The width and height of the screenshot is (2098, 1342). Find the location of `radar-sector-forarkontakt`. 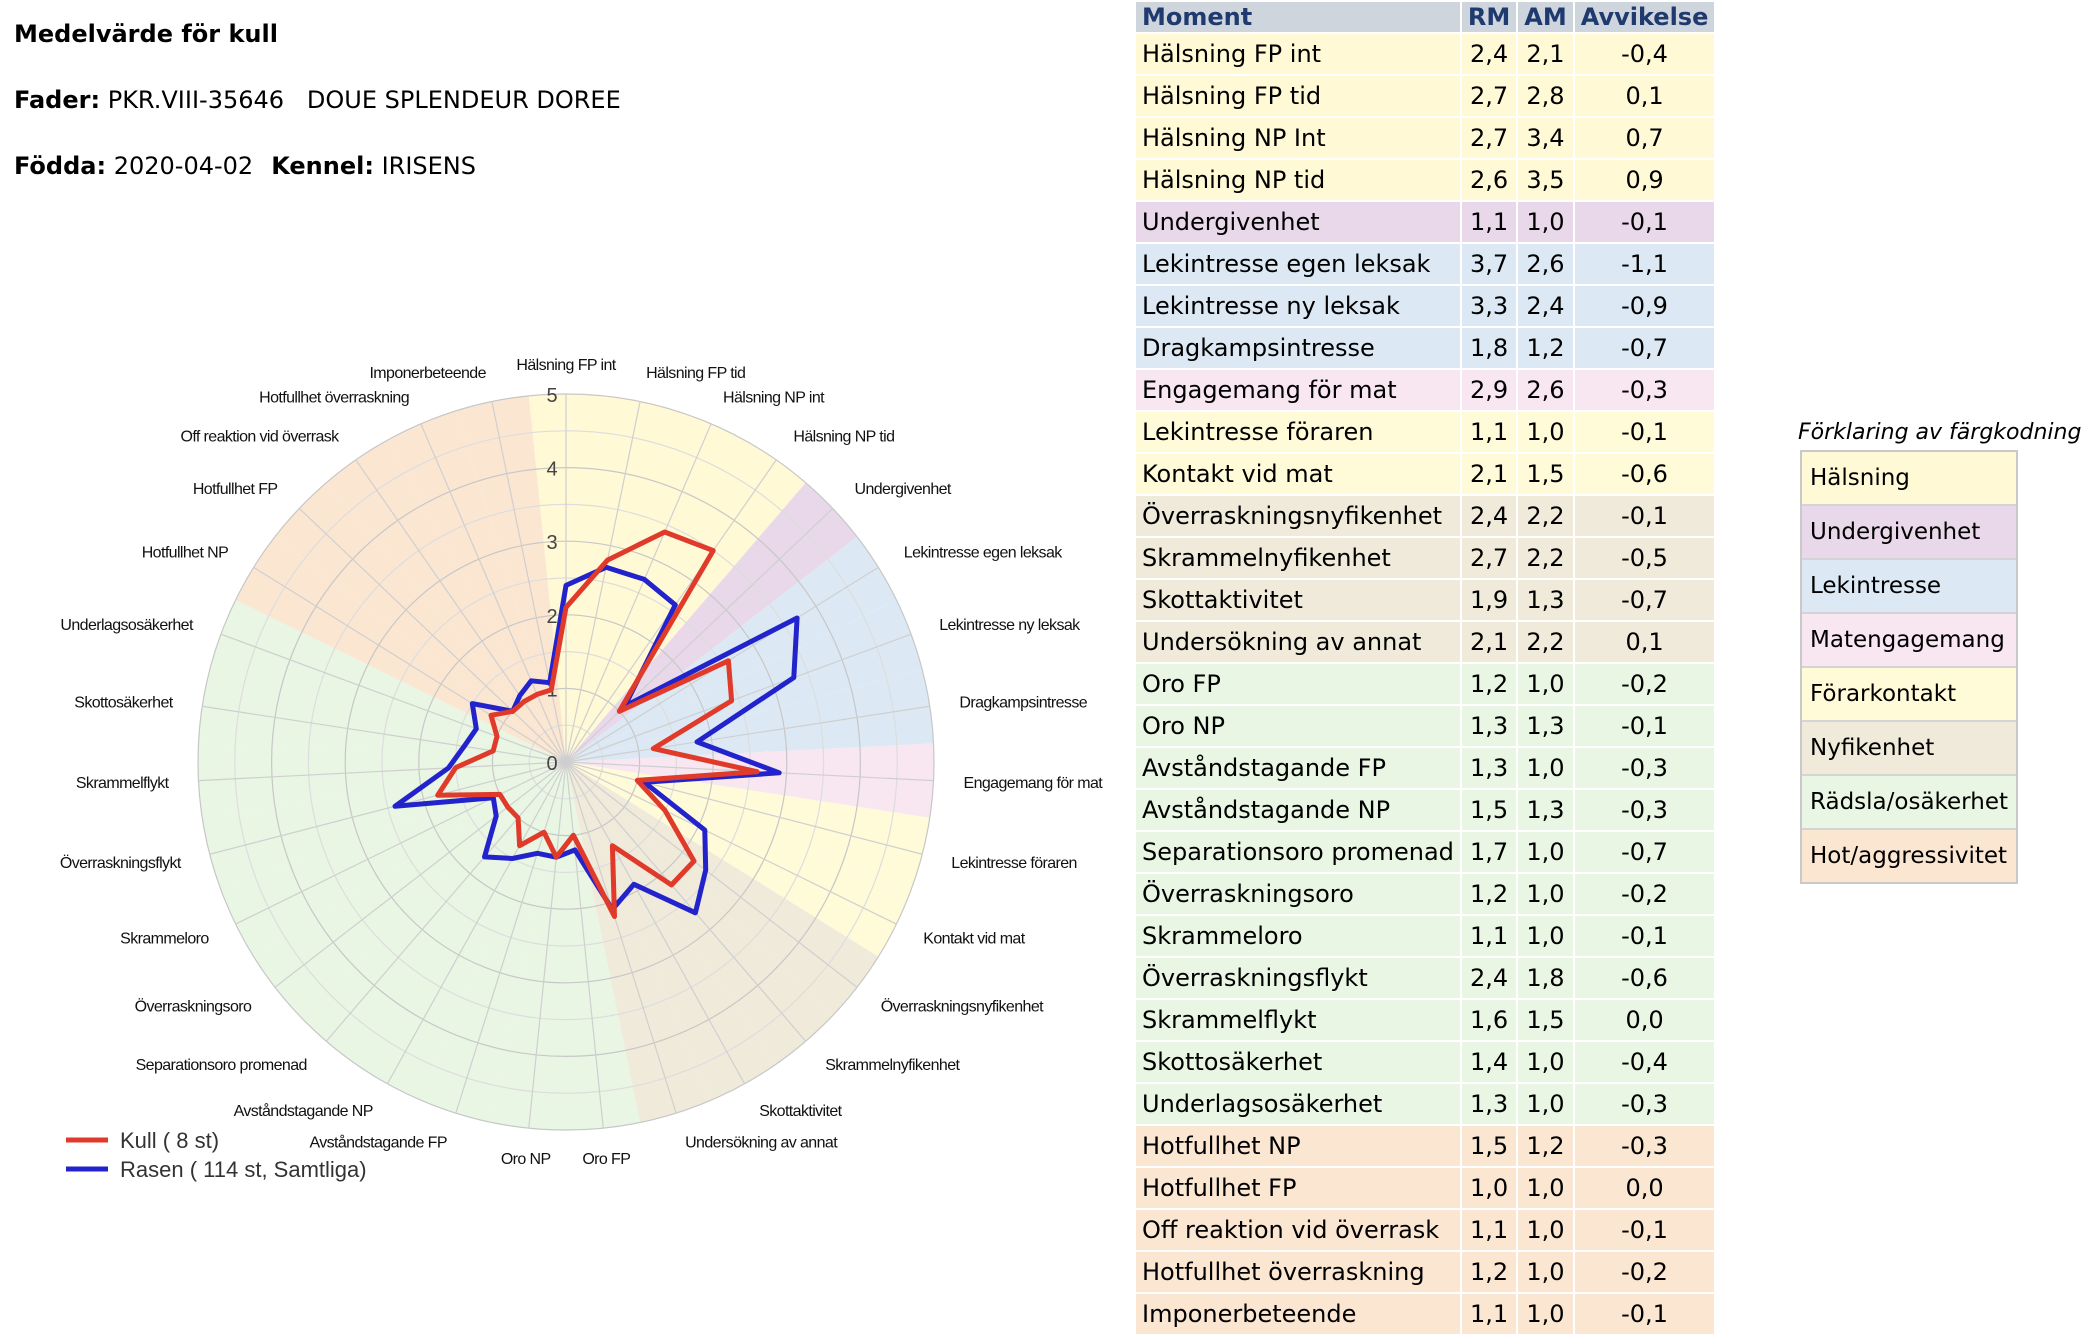

radar-sector-forarkontakt is located at coordinates (739, 859).